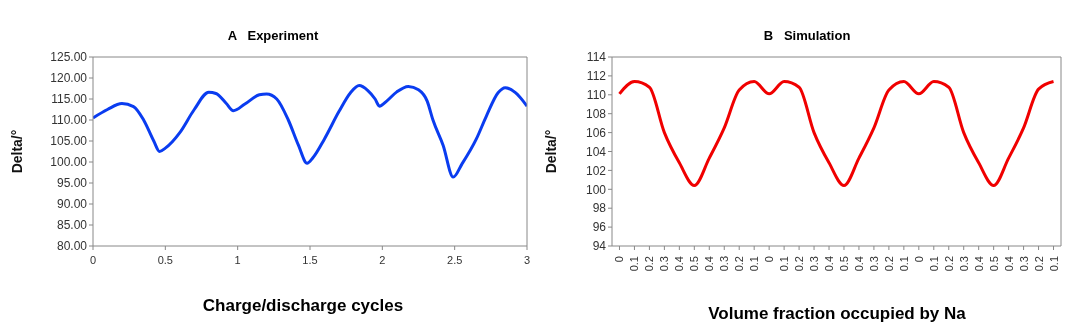  Describe the element at coordinates (596, 113) in the screenshot. I see `y-tick-label: 108` at that location.